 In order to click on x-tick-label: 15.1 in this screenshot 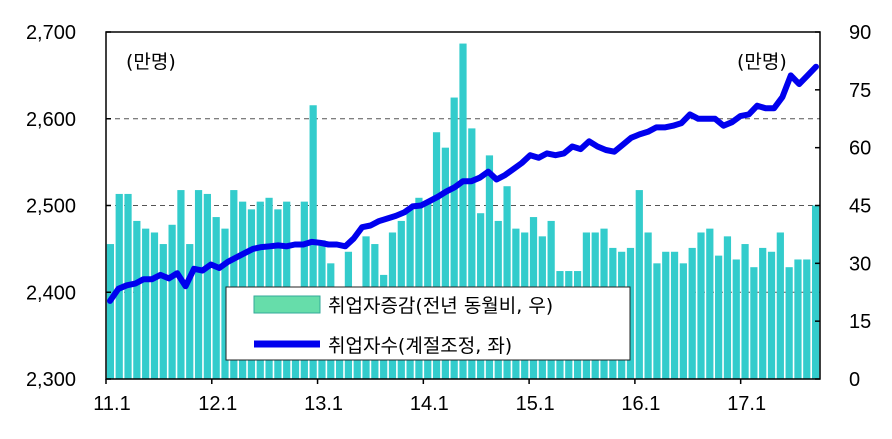, I will do `click(535, 404)`.